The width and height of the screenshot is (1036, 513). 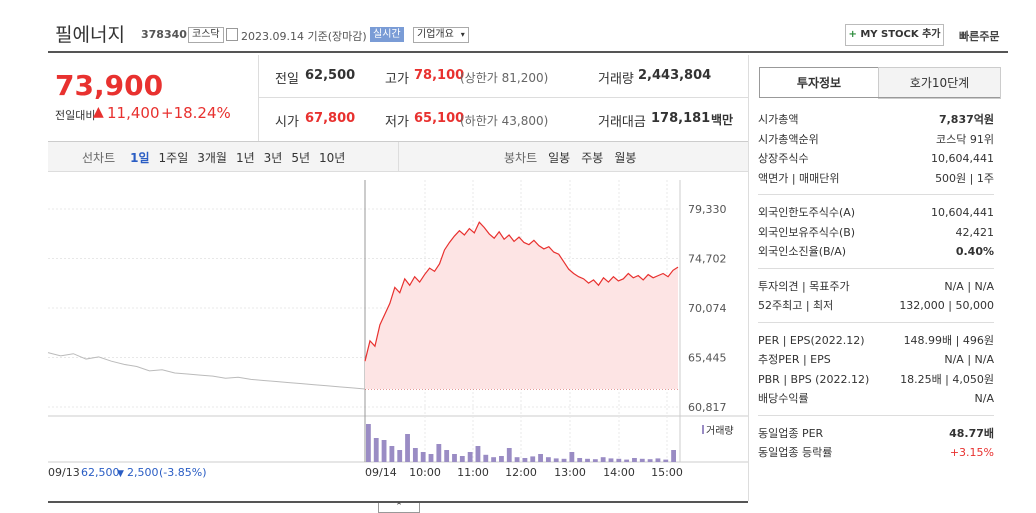 What do you see at coordinates (592, 158) in the screenshot?
I see `period-button: 주봉` at bounding box center [592, 158].